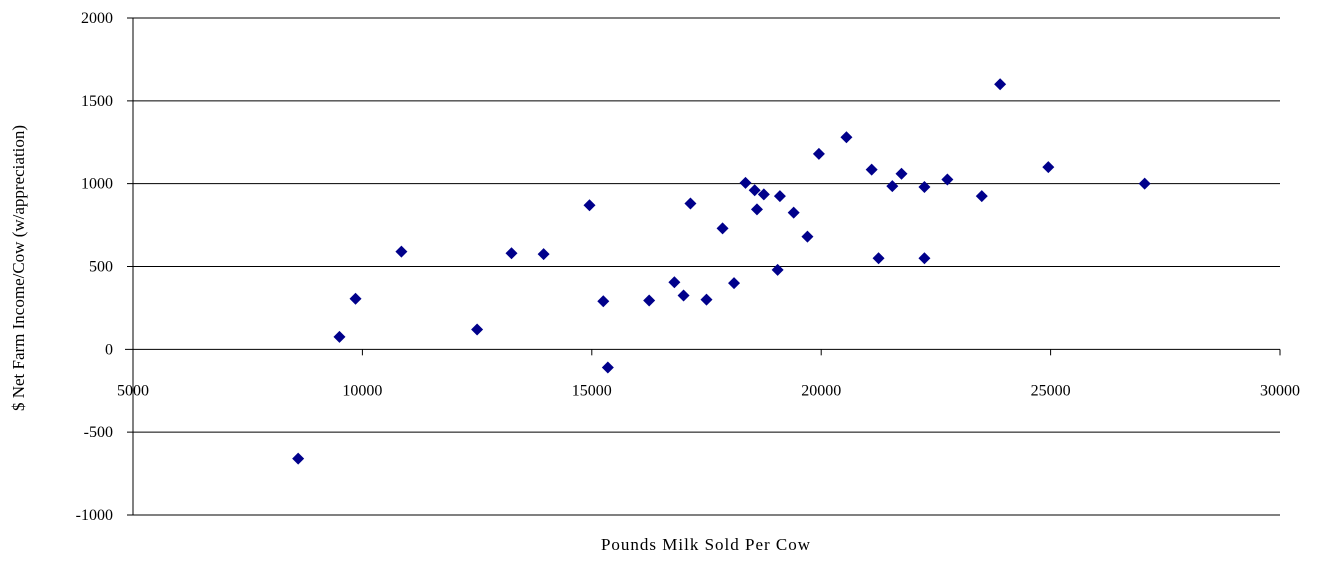 This screenshot has width=1323, height=573. Describe the element at coordinates (109, 349) in the screenshot. I see `y-tick-label: 0` at that location.